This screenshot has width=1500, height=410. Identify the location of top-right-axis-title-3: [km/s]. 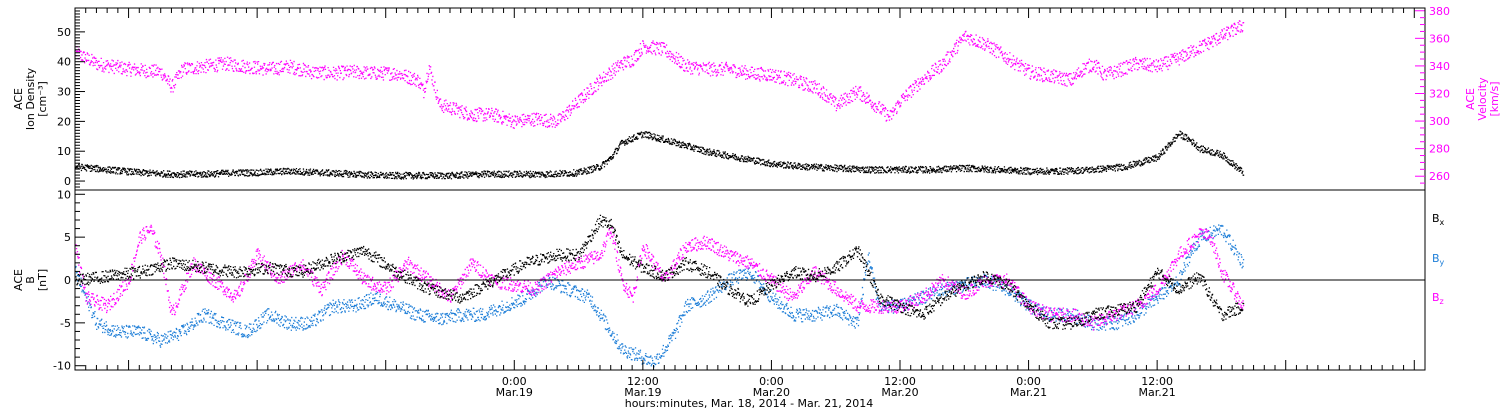
(1494, 98).